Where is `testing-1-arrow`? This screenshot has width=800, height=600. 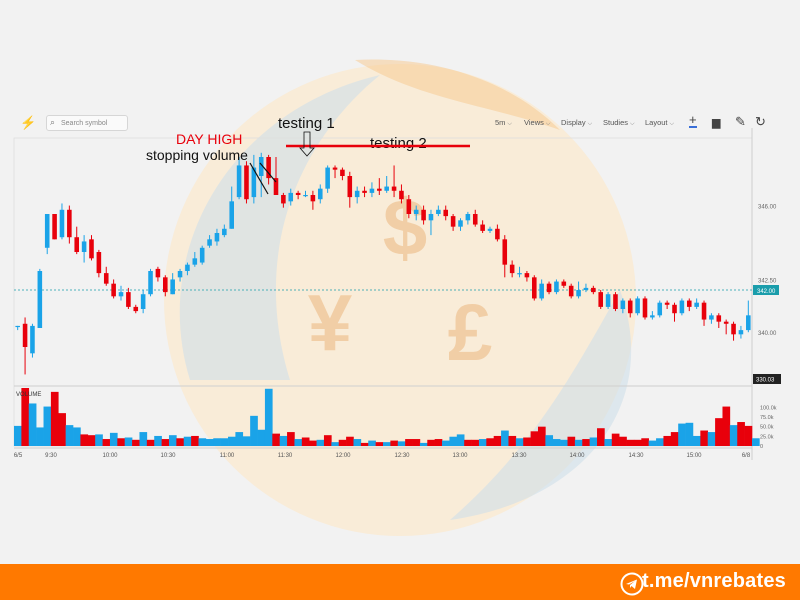 testing-1-arrow is located at coordinates (307, 144).